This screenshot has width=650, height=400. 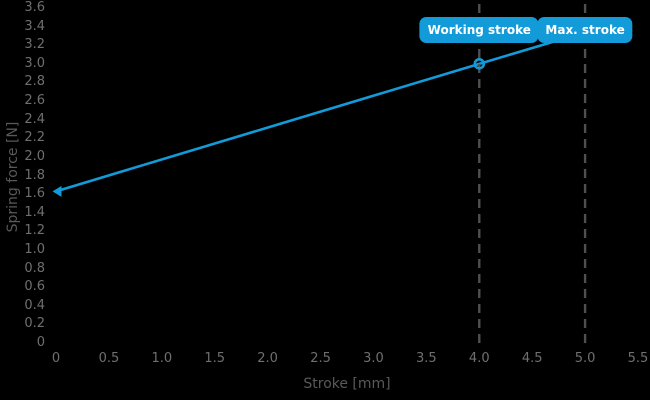 I want to click on working-stroke-label: Working stroke, so click(x=479, y=30).